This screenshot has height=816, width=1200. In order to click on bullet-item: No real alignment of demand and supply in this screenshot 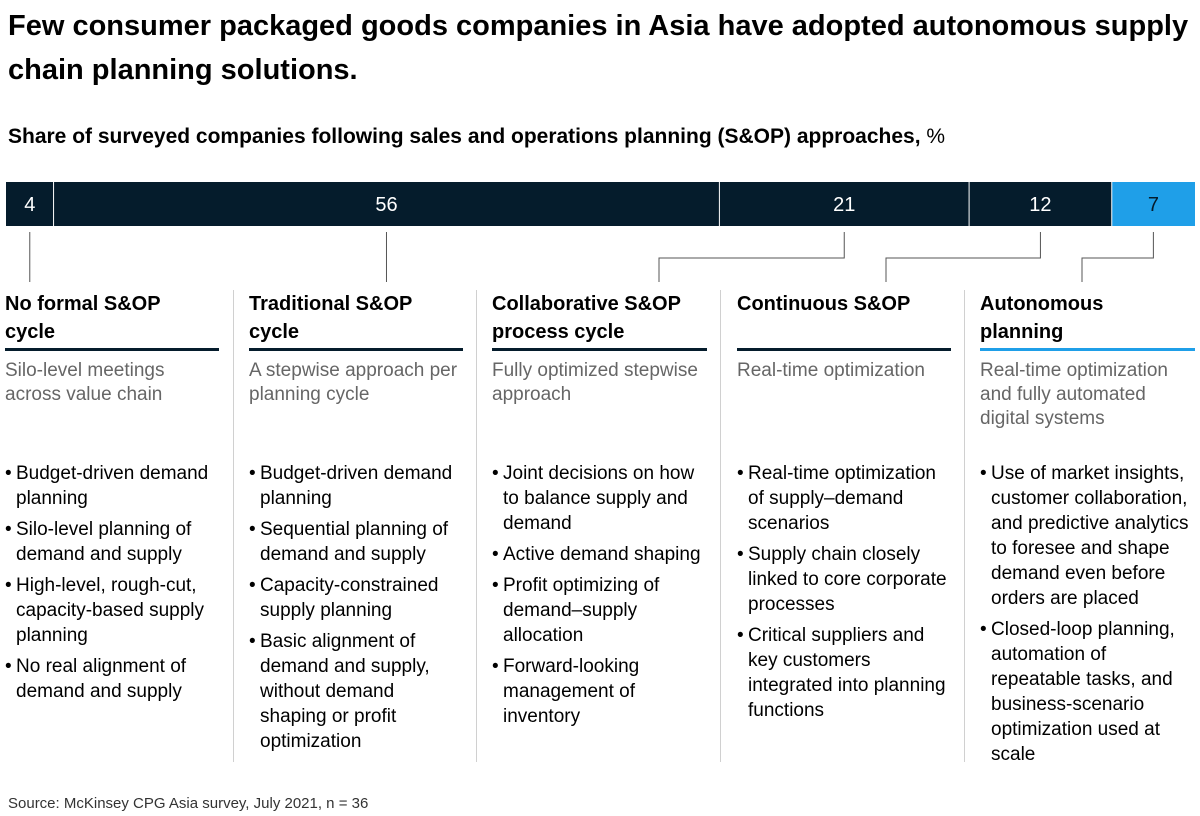, I will do `click(112, 679)`.